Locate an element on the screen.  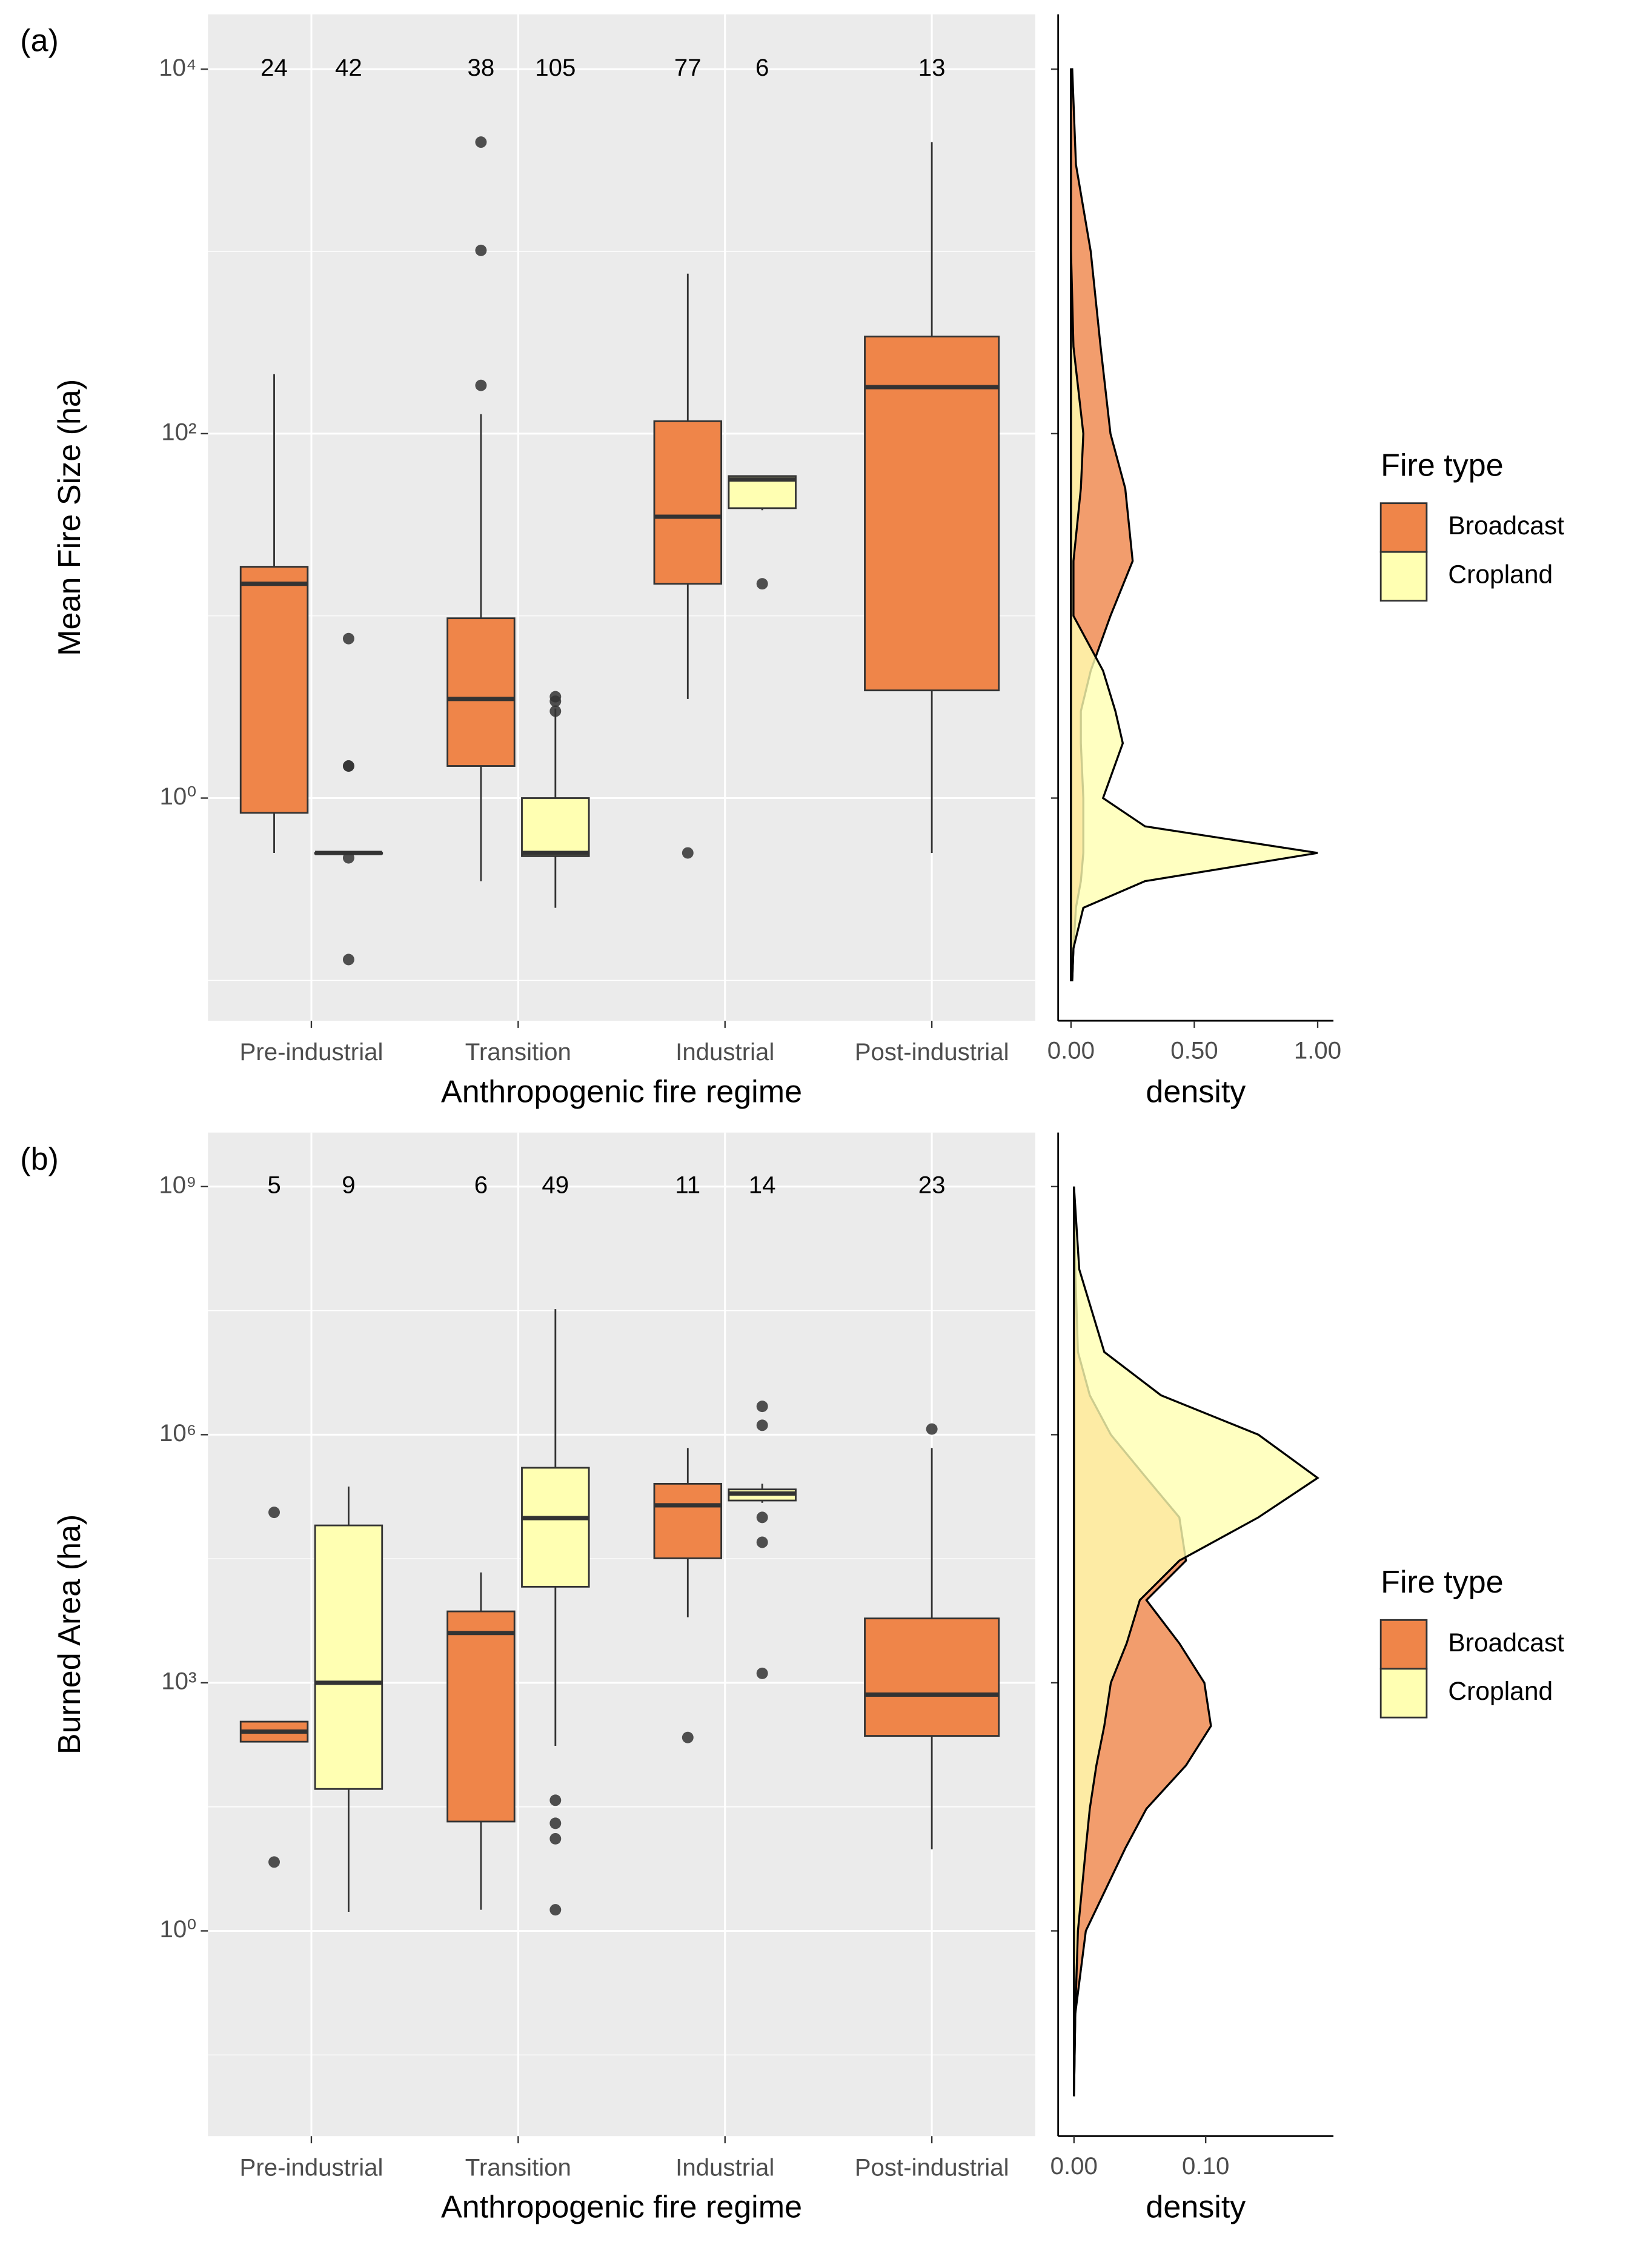
count-label: 5 is located at coordinates (273, 1184).